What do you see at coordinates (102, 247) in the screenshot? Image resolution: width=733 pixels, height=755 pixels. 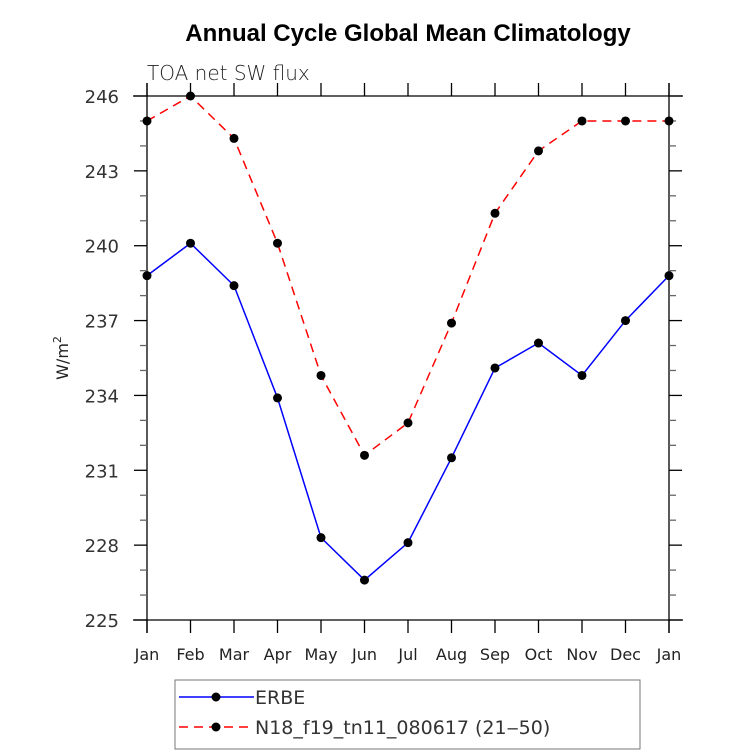 I see `y-tick-label: 240` at bounding box center [102, 247].